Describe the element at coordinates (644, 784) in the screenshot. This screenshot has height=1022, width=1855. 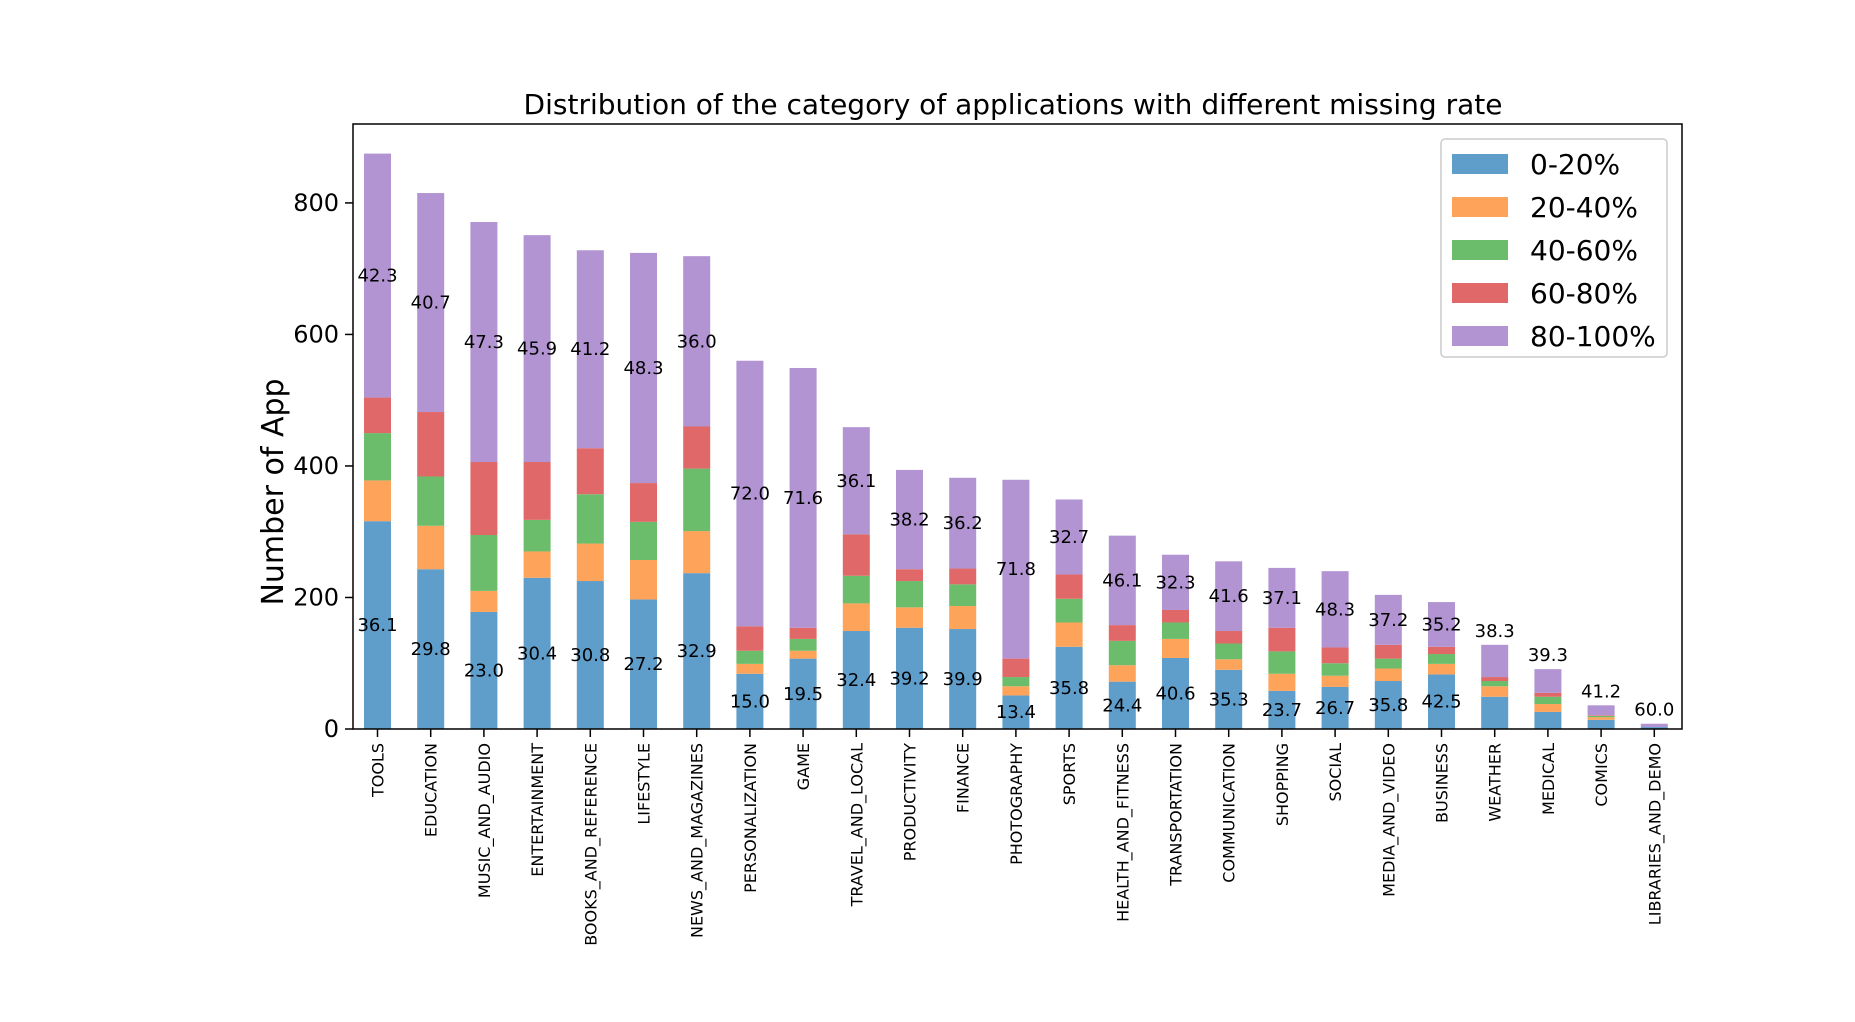
I see `x-tick-label: LIFESTYLE` at that location.